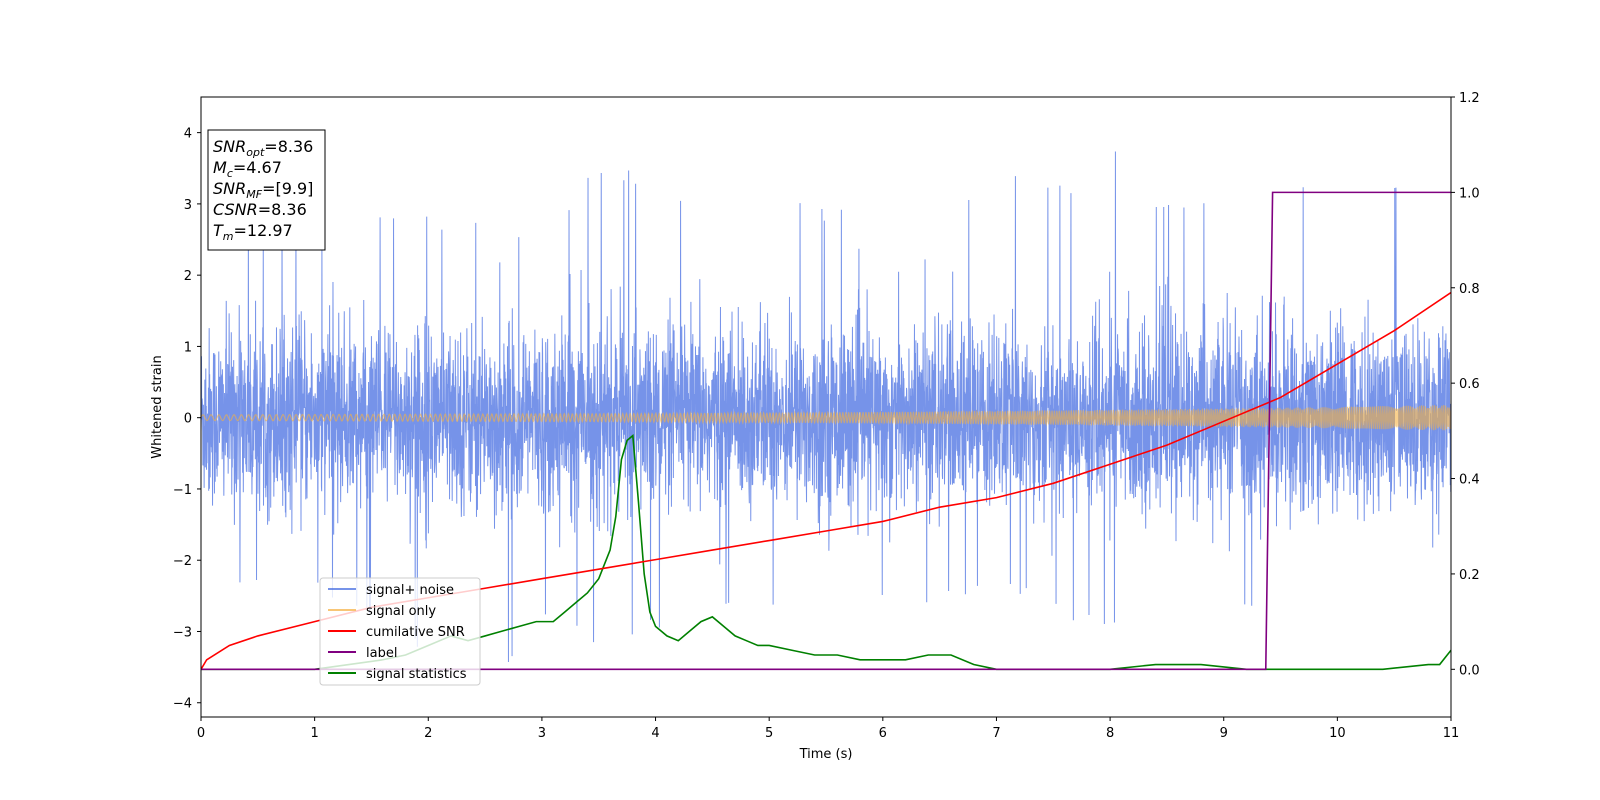 Image resolution: width=1600 pixels, height=800 pixels. What do you see at coordinates (182, 561) in the screenshot?
I see `y-left-tick-label: −2` at bounding box center [182, 561].